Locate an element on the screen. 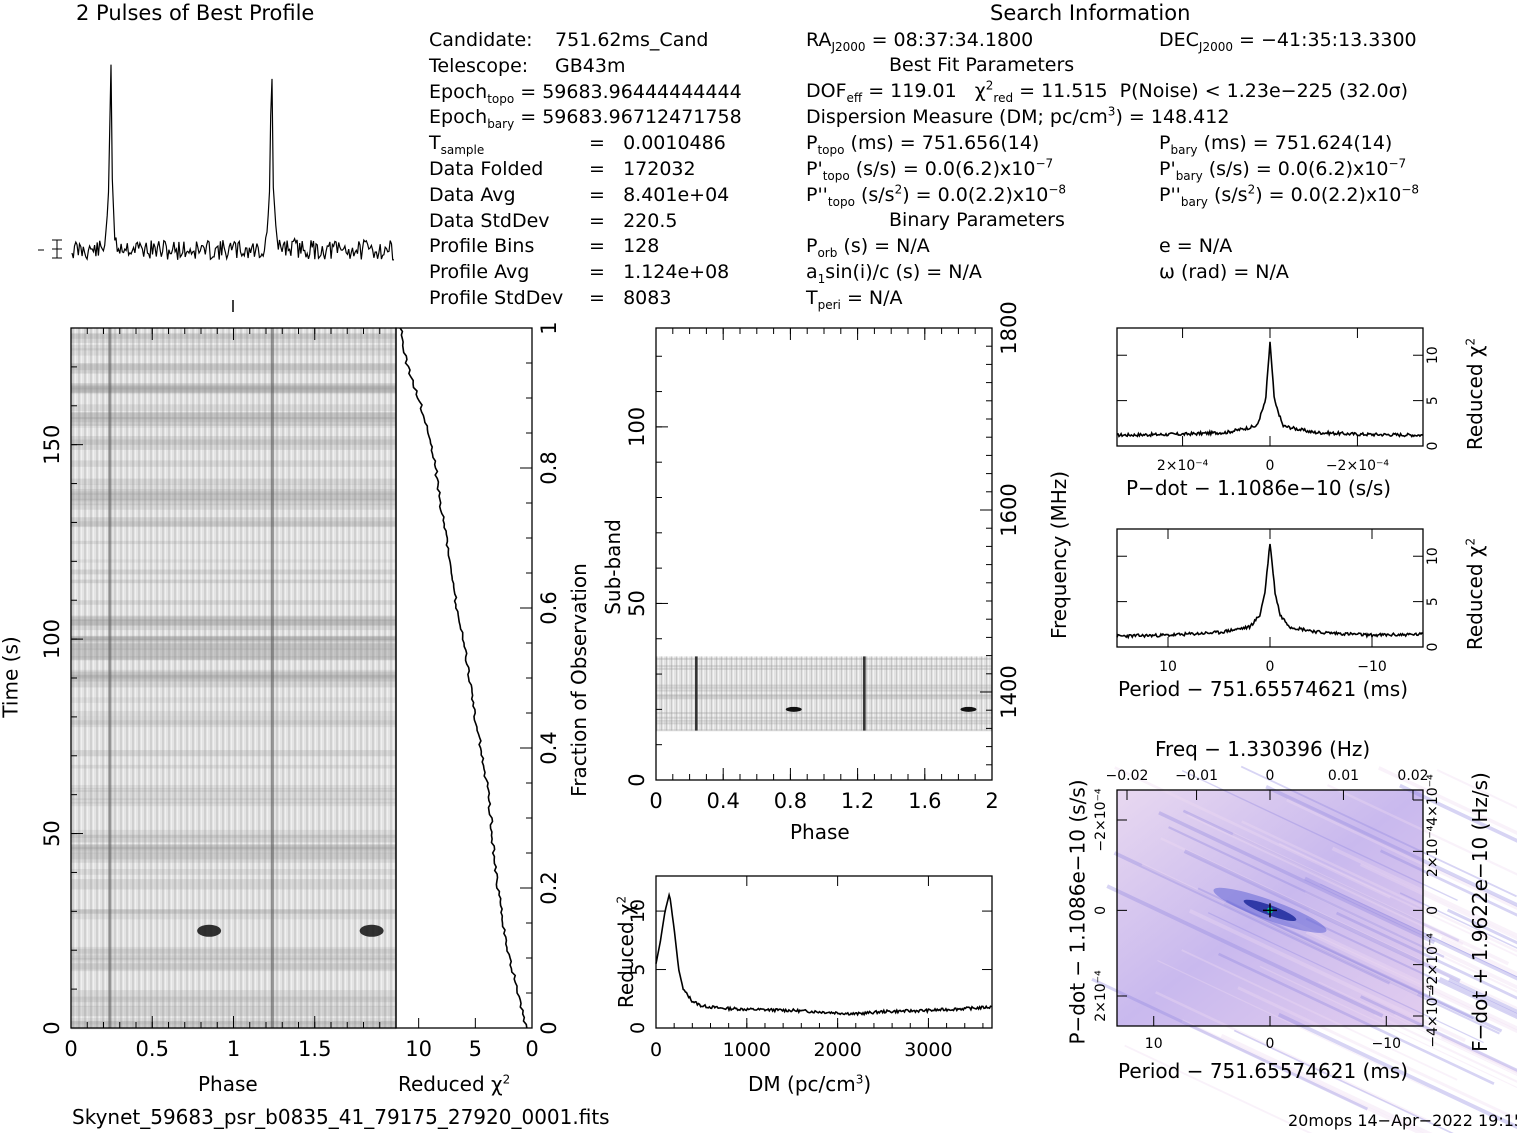 The height and width of the screenshot is (1133, 1517). chi-red-value: = 11.515 is located at coordinates (1063, 91).